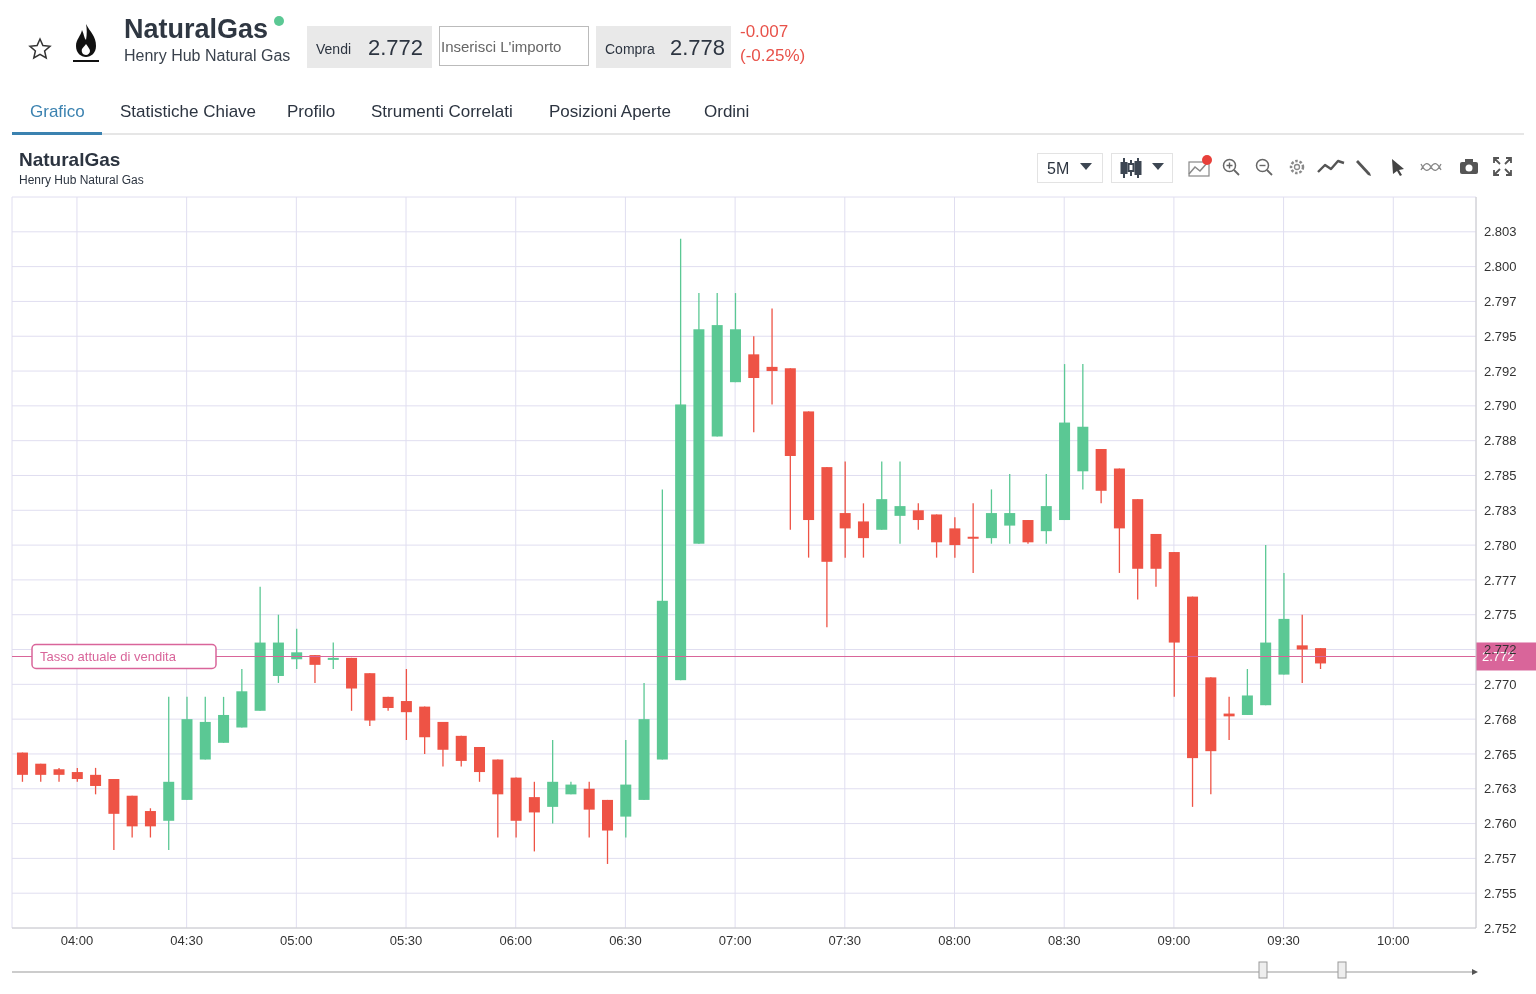  I want to click on x-tick-label: 09:00, so click(1174, 941).